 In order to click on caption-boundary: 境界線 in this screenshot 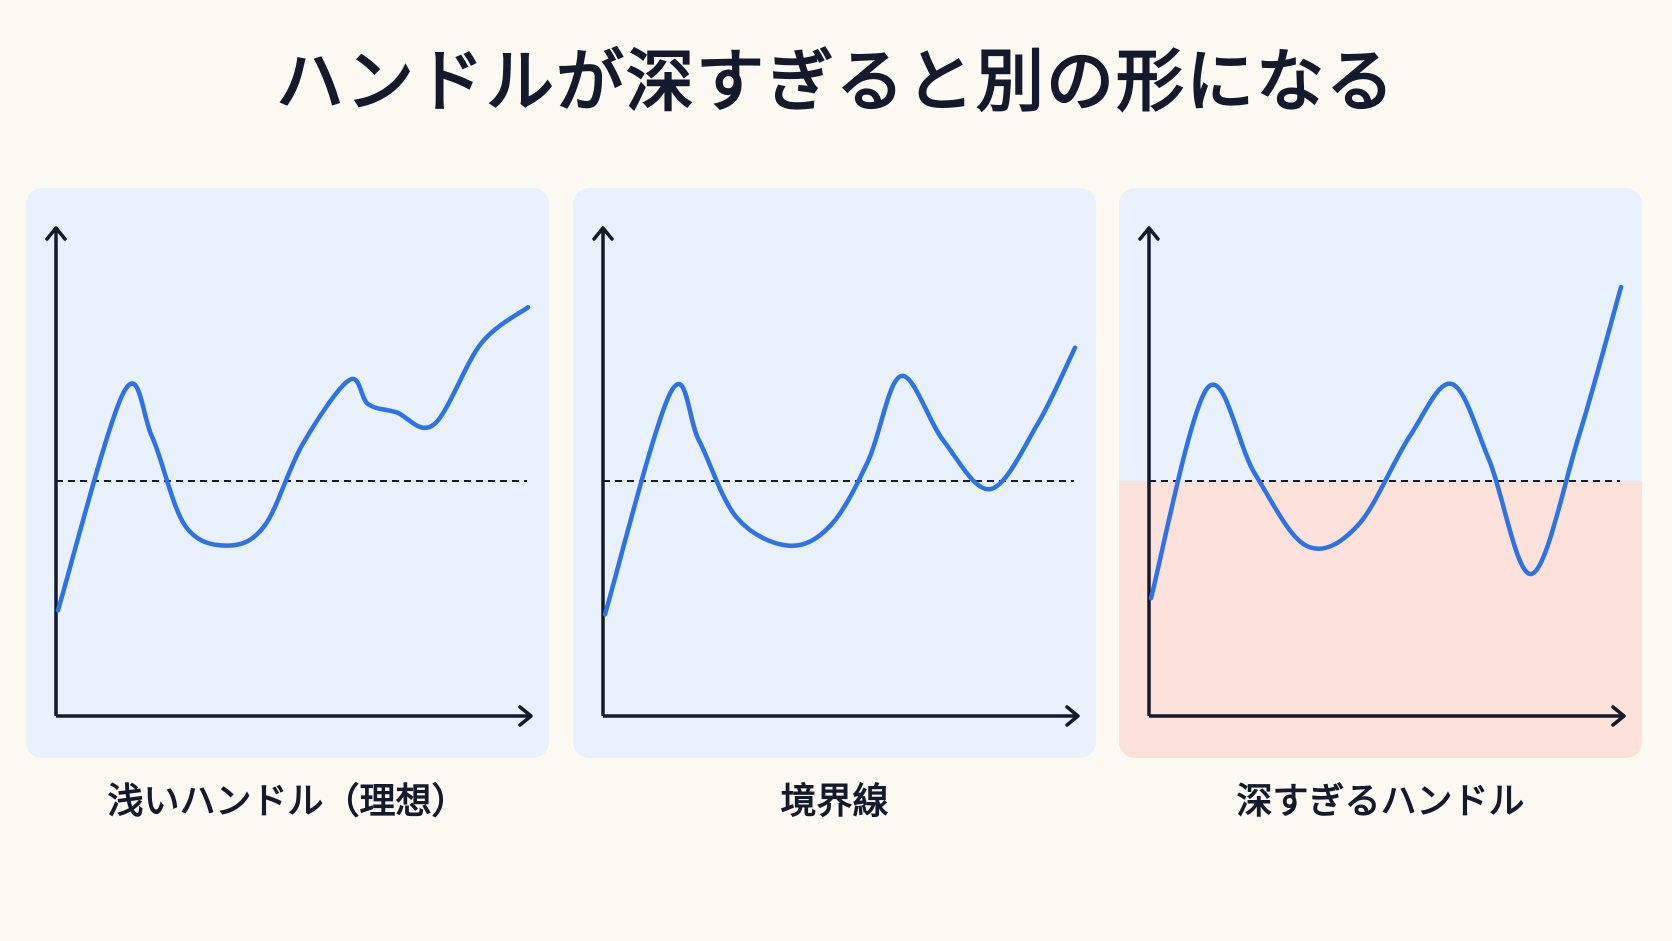, I will do `click(834, 801)`.